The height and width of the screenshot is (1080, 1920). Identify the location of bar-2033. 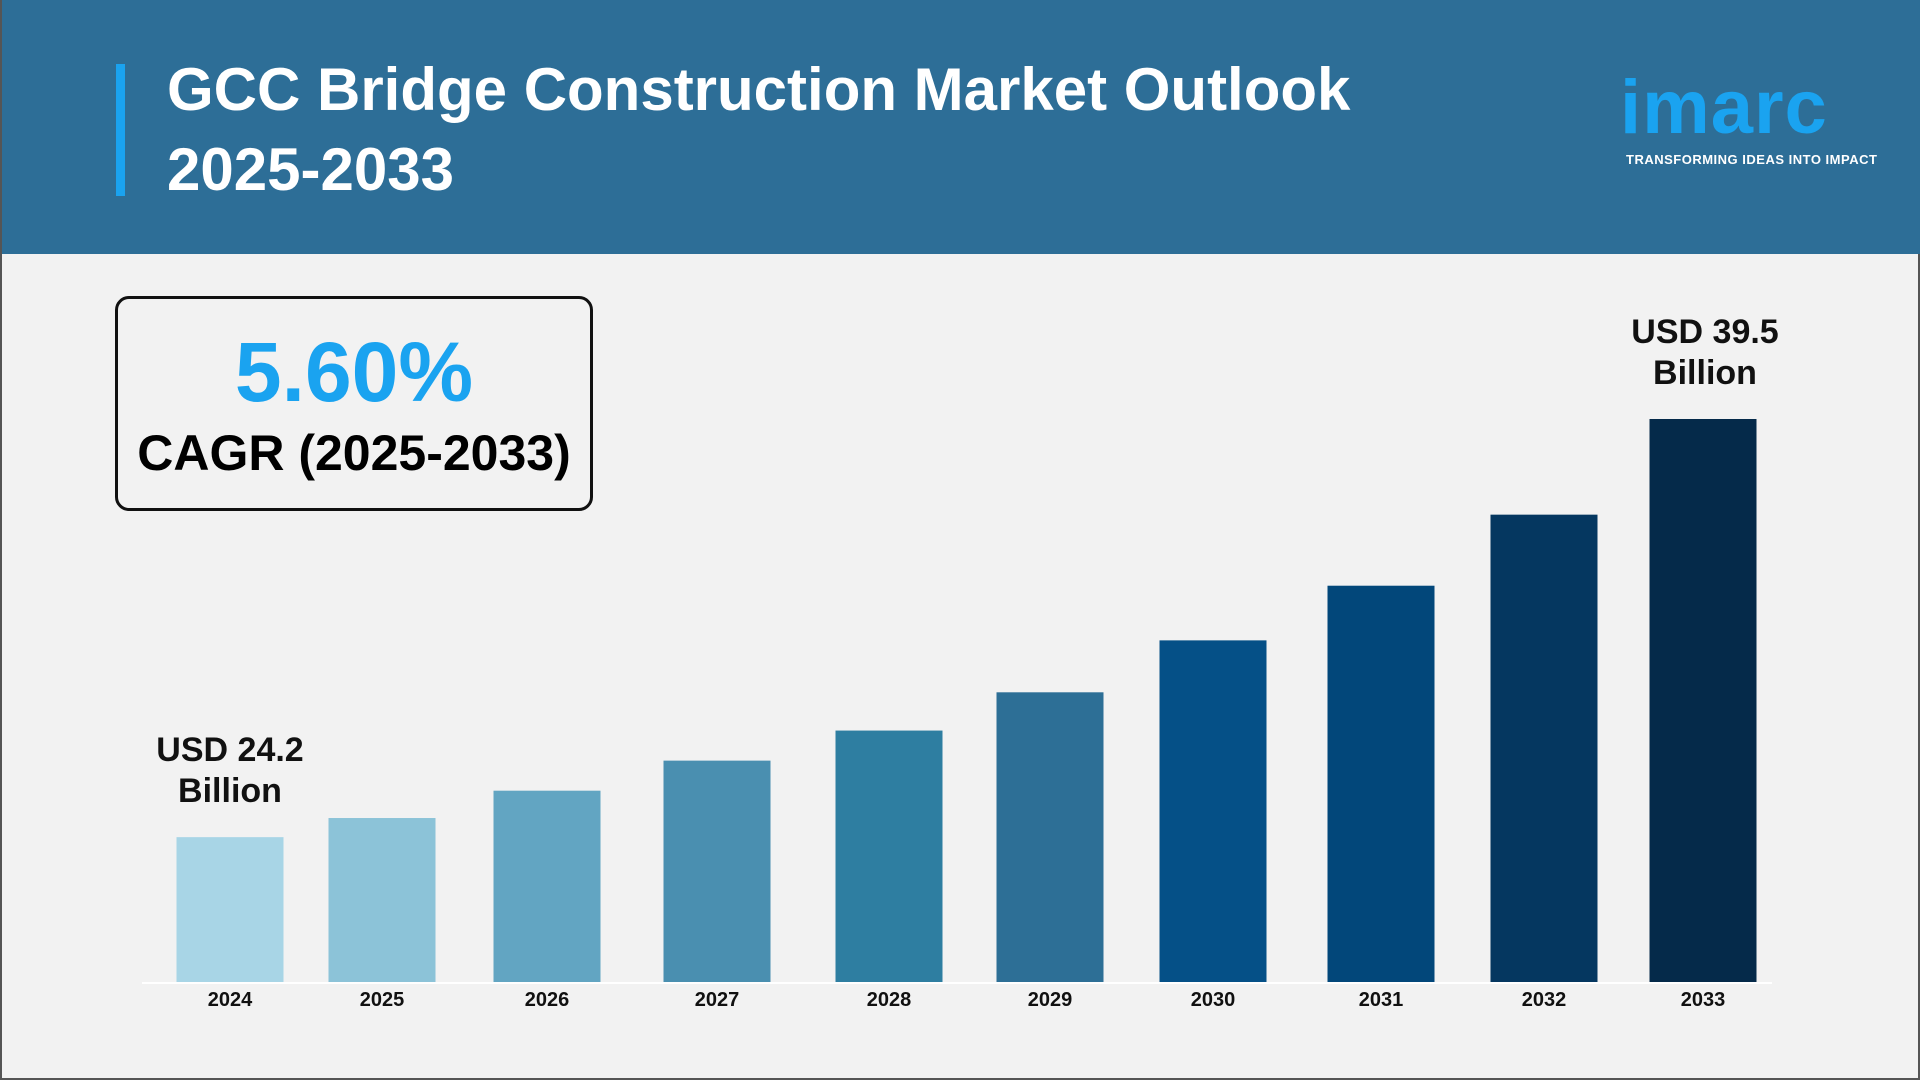
(1703, 700).